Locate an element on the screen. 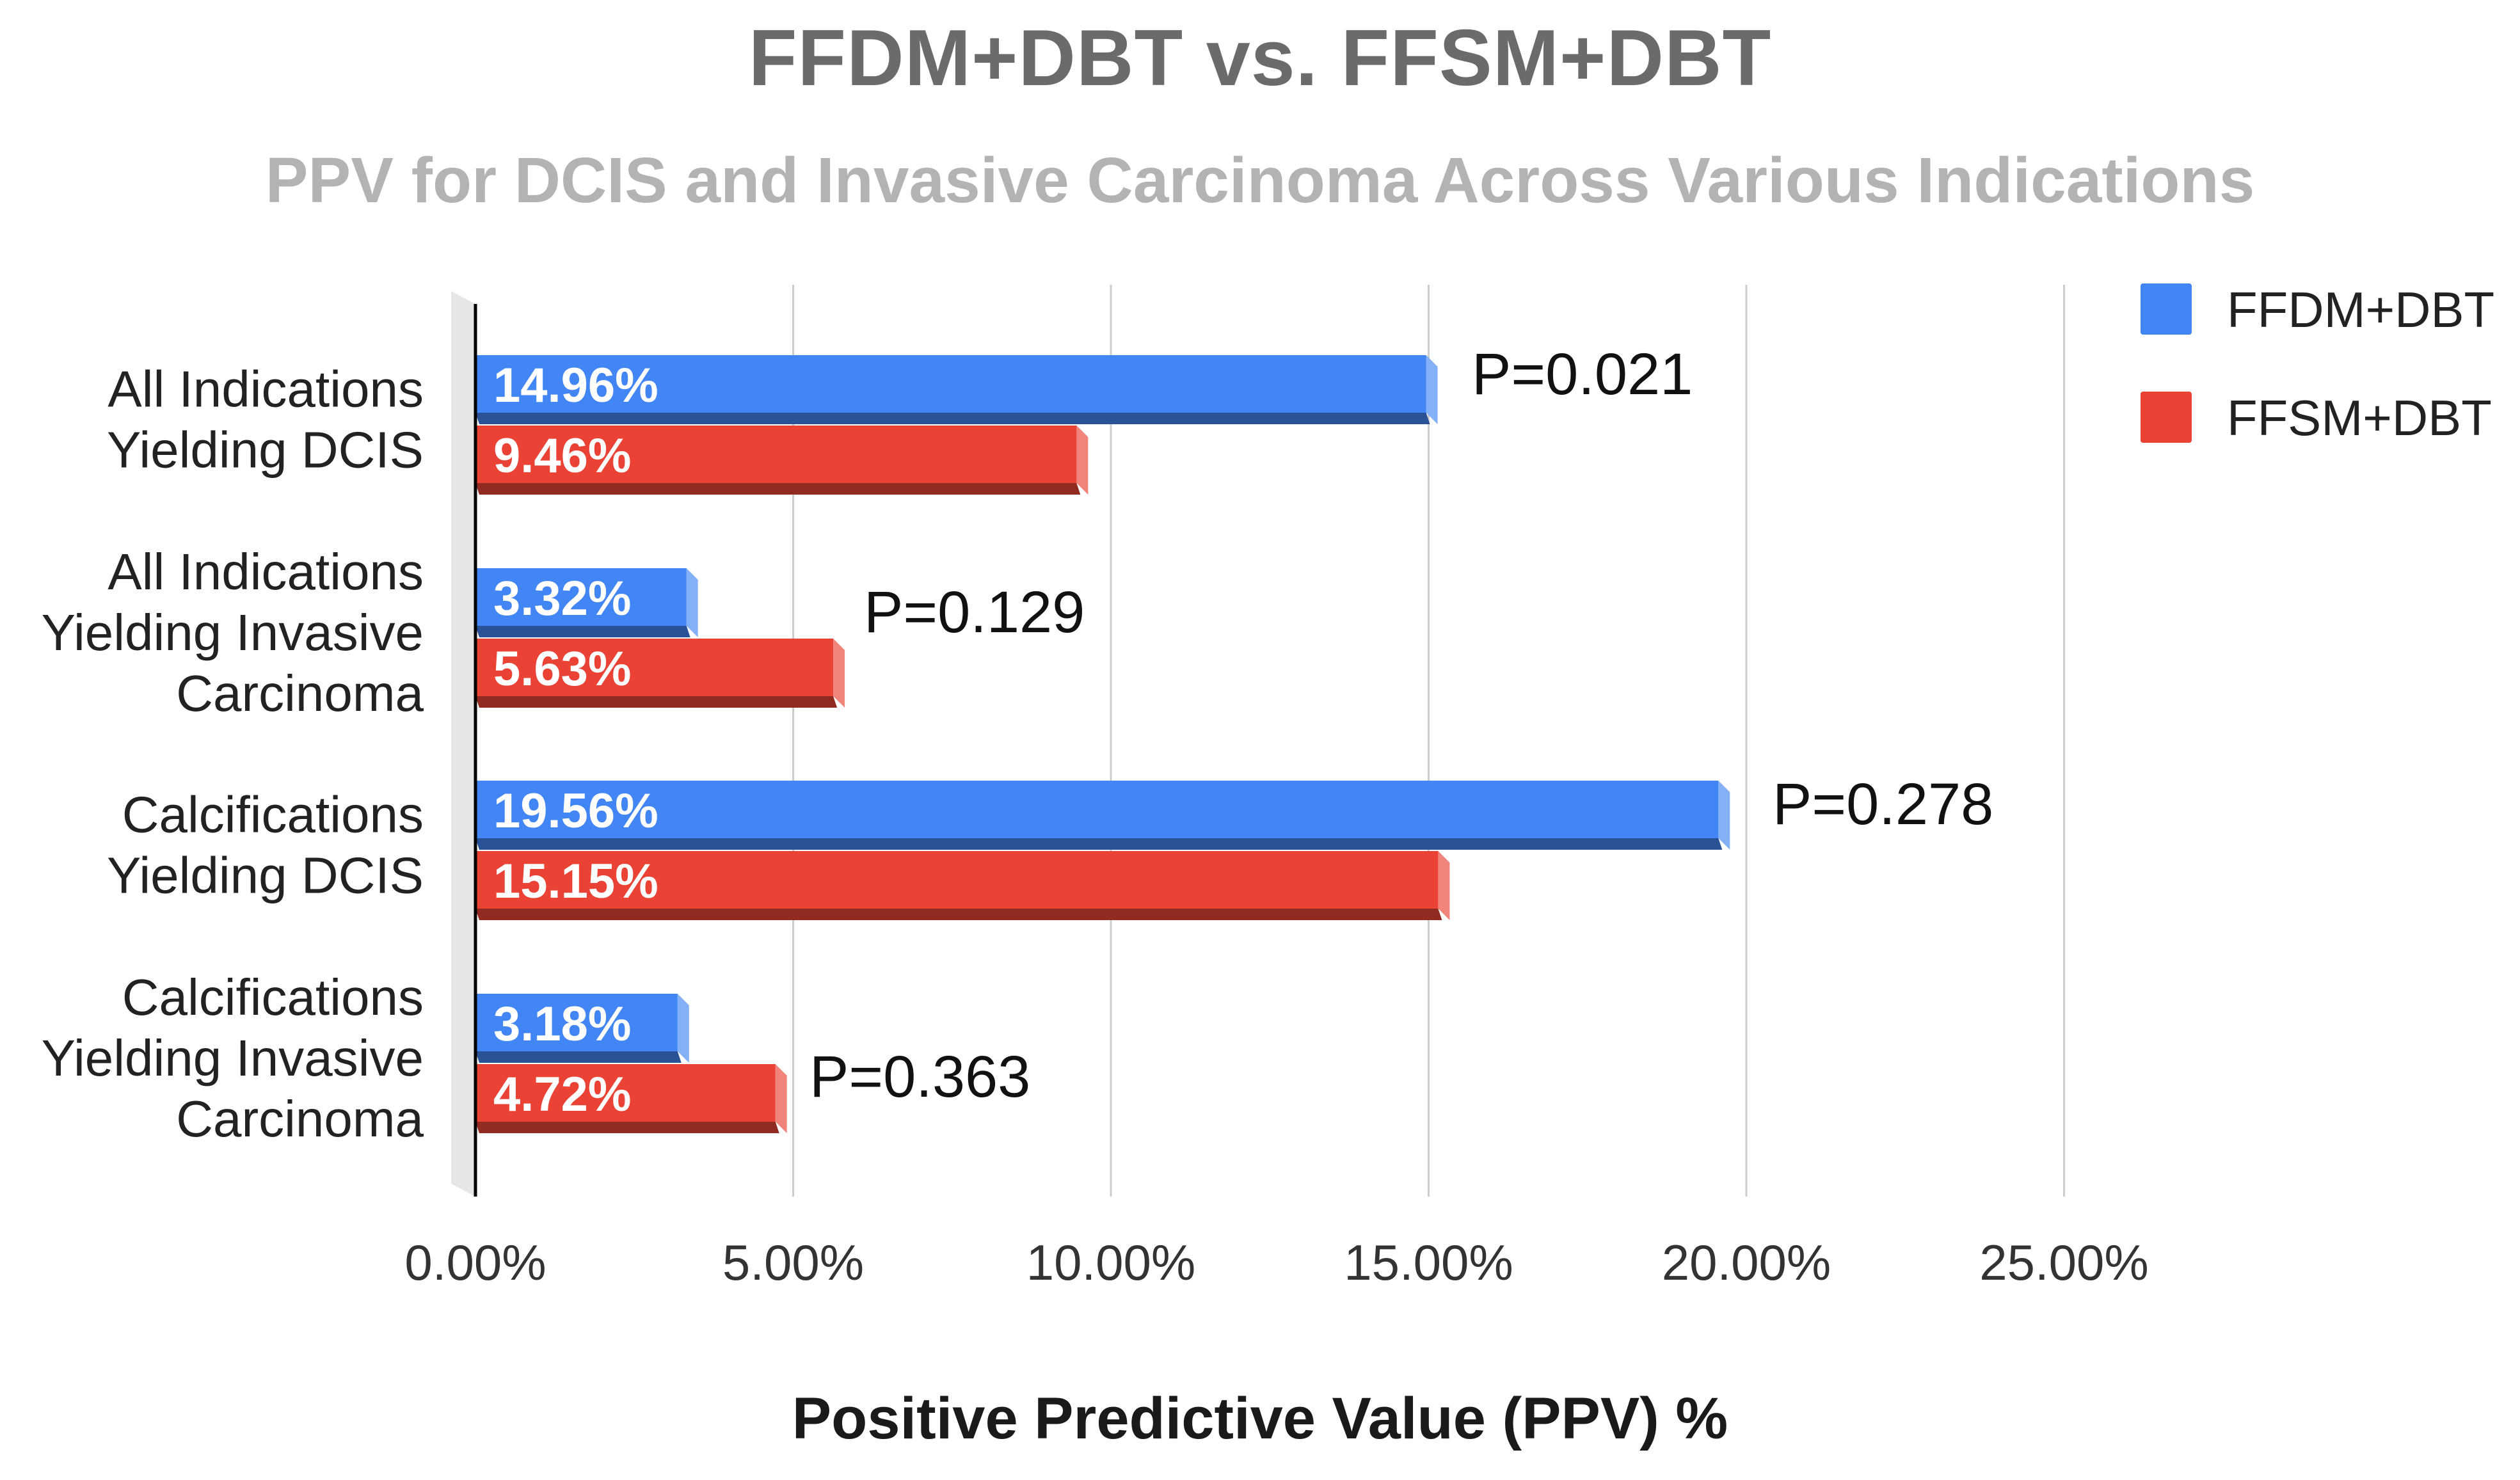  legend-label: FFSM+DBT is located at coordinates (2359, 418).